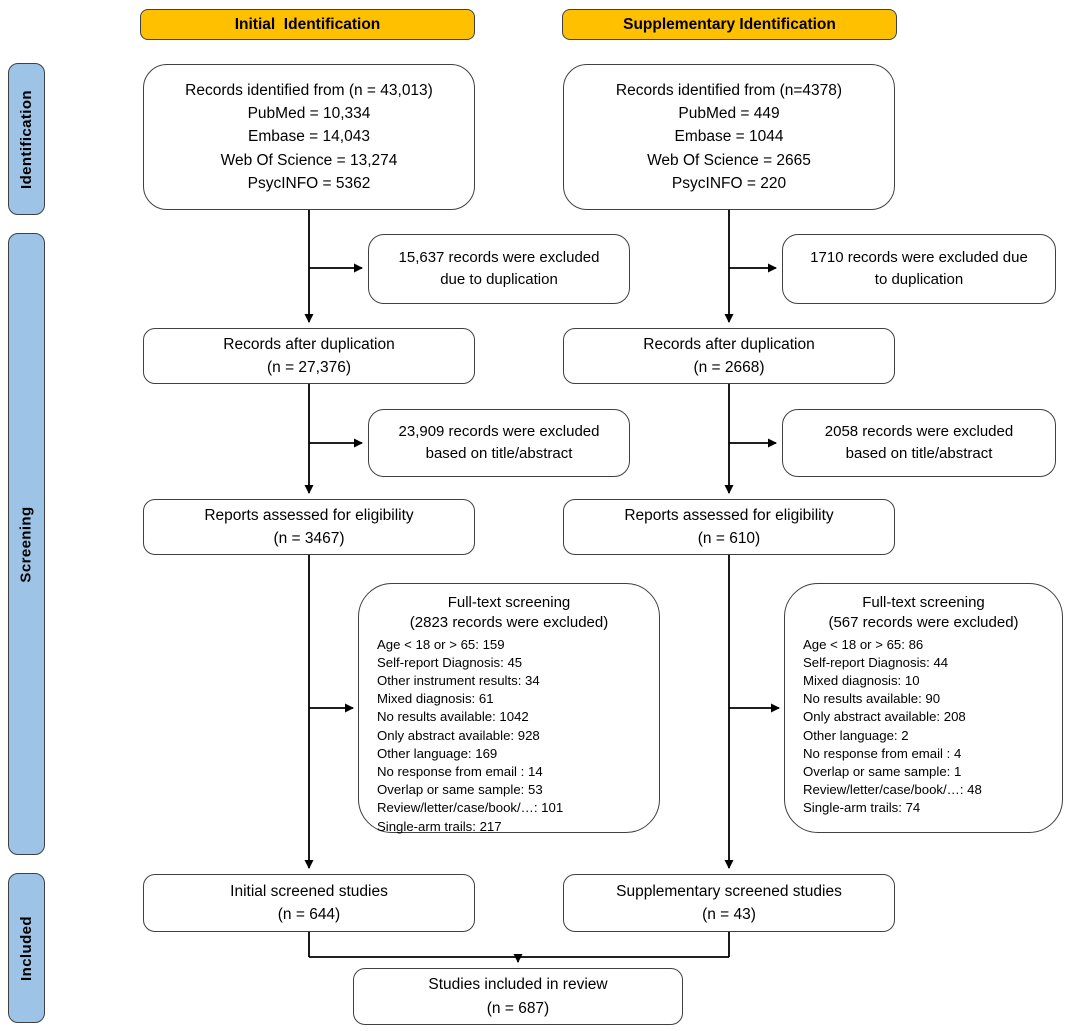 This screenshot has width=1072, height=1031. I want to click on column-header-initial: Initial Identification, so click(307, 24).